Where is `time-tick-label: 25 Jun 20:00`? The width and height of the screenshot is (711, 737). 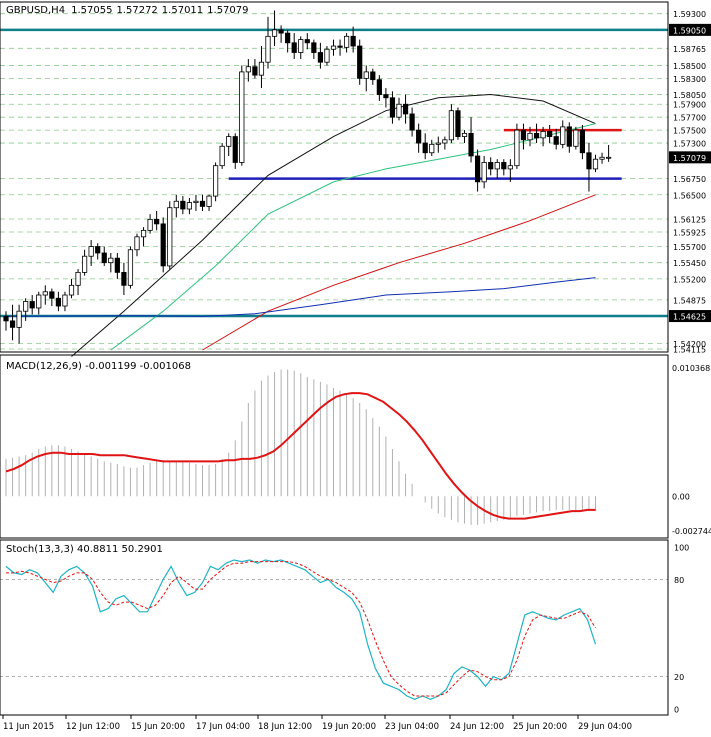 time-tick-label: 25 Jun 20:00 is located at coordinates (540, 727).